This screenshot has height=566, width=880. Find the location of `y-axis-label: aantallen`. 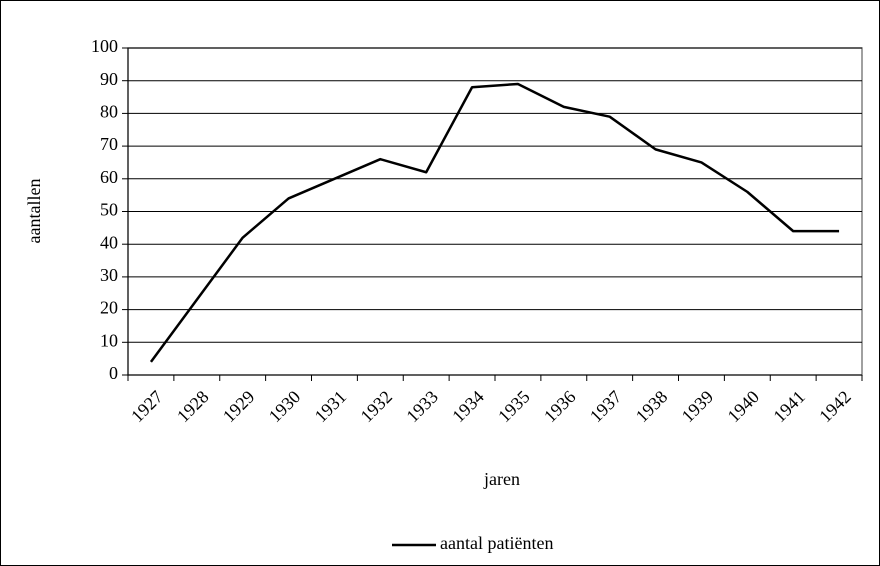

y-axis-label: aantallen is located at coordinates (34, 211).